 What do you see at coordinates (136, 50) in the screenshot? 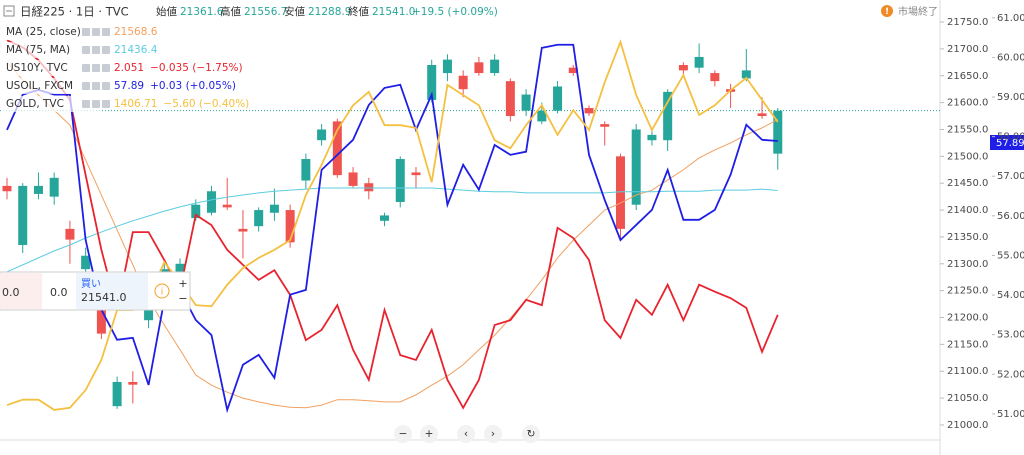
I see `legend-value: 21436.4` at bounding box center [136, 50].